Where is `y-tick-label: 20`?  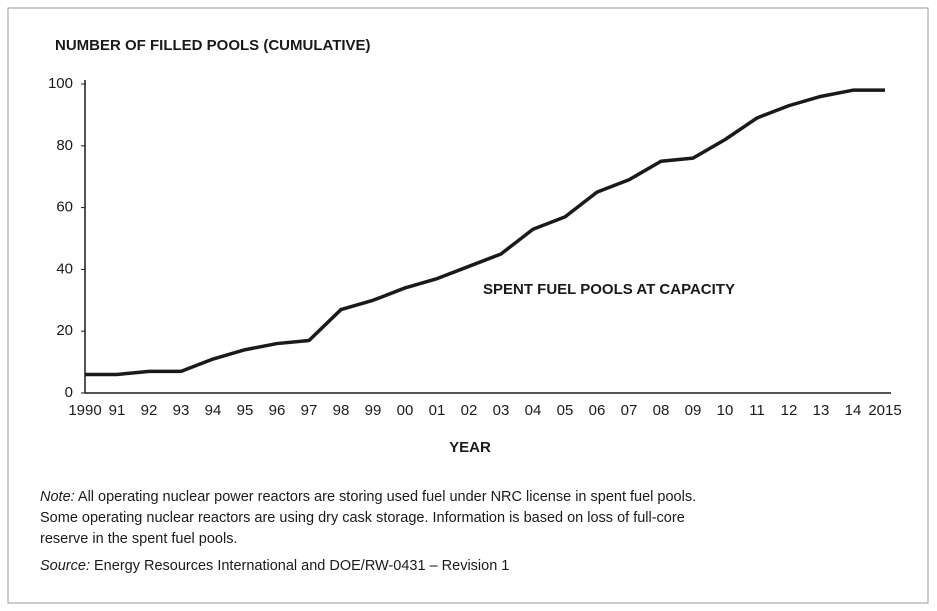
y-tick-label: 20 is located at coordinates (64, 330).